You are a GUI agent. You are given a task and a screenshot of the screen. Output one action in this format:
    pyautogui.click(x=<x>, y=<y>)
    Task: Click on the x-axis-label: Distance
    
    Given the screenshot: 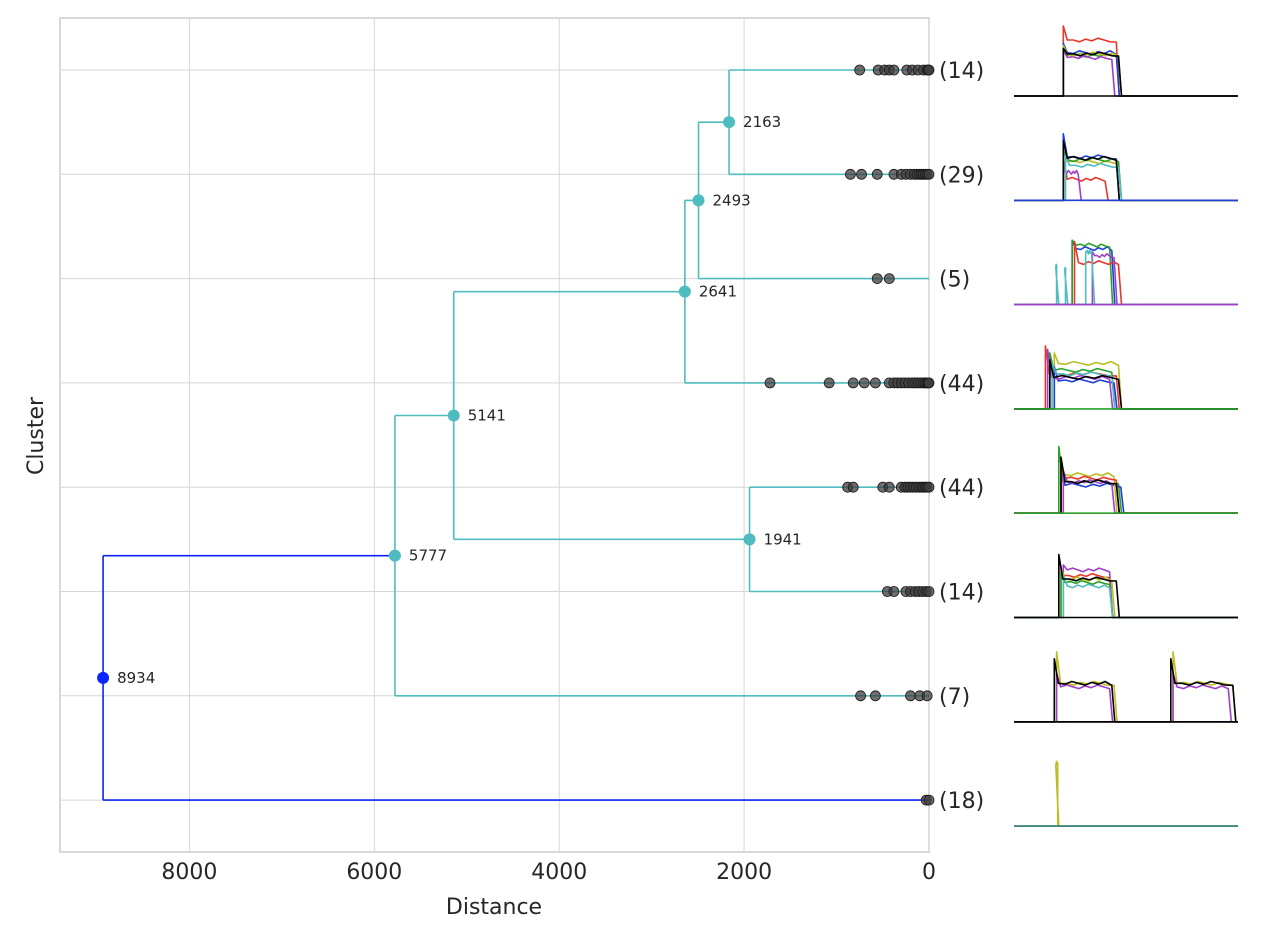 What is the action you would take?
    pyautogui.click(x=494, y=907)
    